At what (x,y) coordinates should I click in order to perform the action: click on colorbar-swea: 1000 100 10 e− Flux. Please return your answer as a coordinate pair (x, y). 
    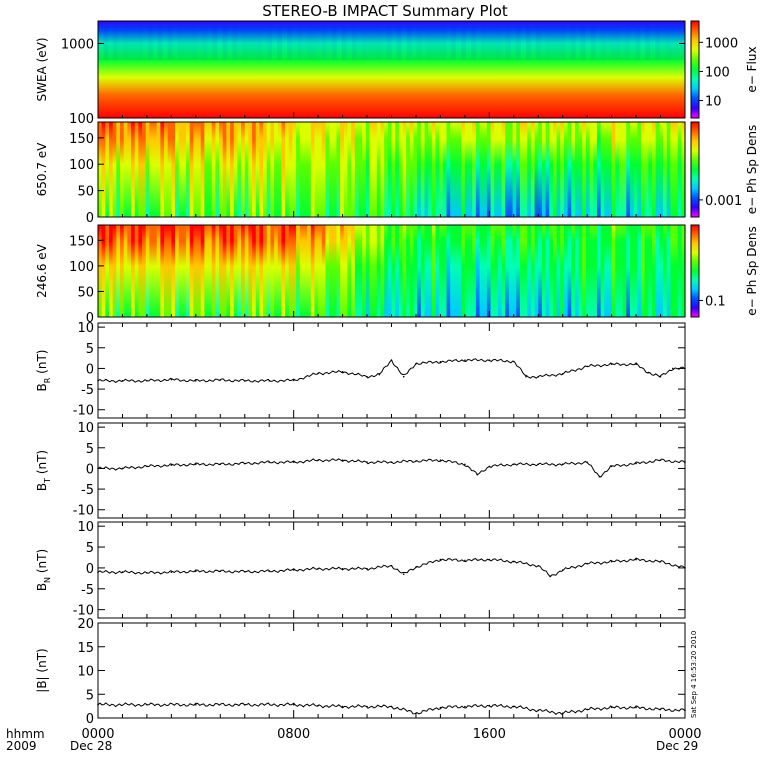
    Looking at the image, I should click on (724, 69).